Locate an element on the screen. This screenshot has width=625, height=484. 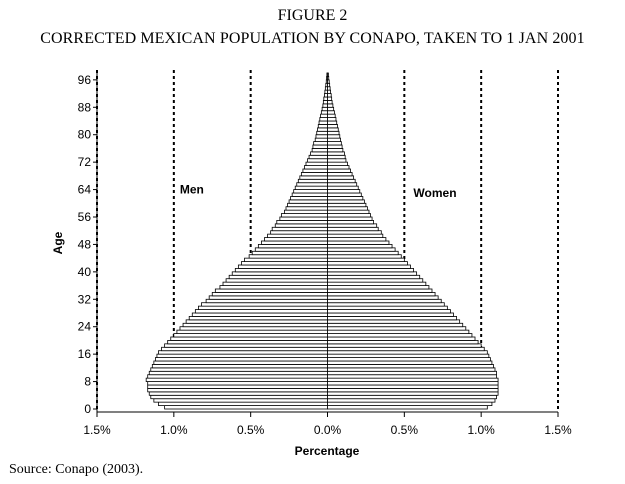
x-tick-label: 0.0% is located at coordinates (328, 430).